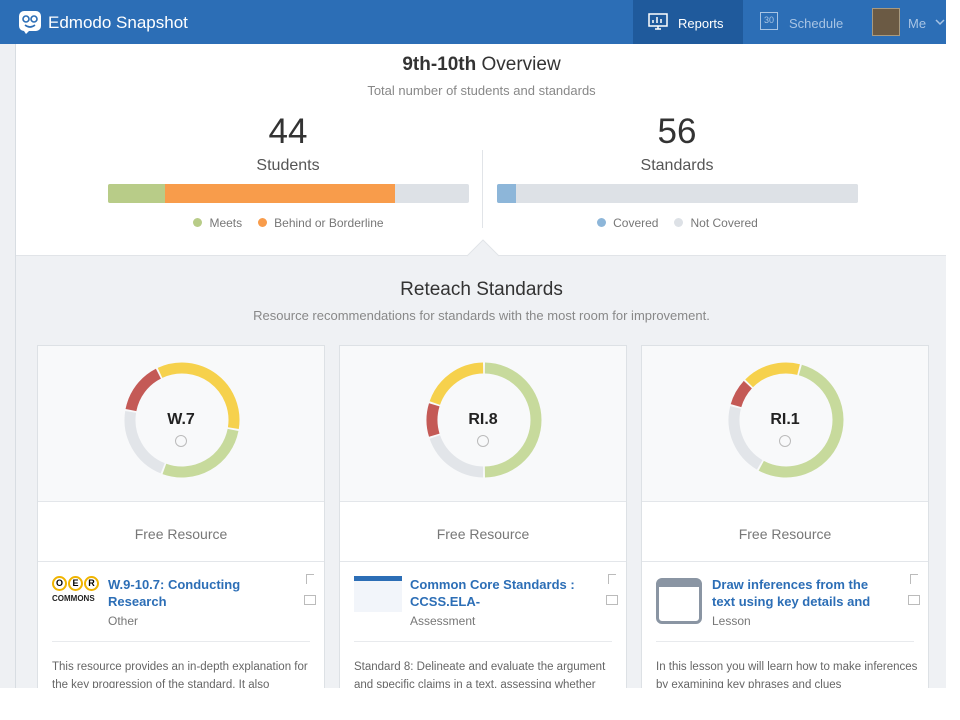 This screenshot has width=960, height=720. I want to click on resource-title: W.9-10.7: Conducting Research, so click(174, 593).